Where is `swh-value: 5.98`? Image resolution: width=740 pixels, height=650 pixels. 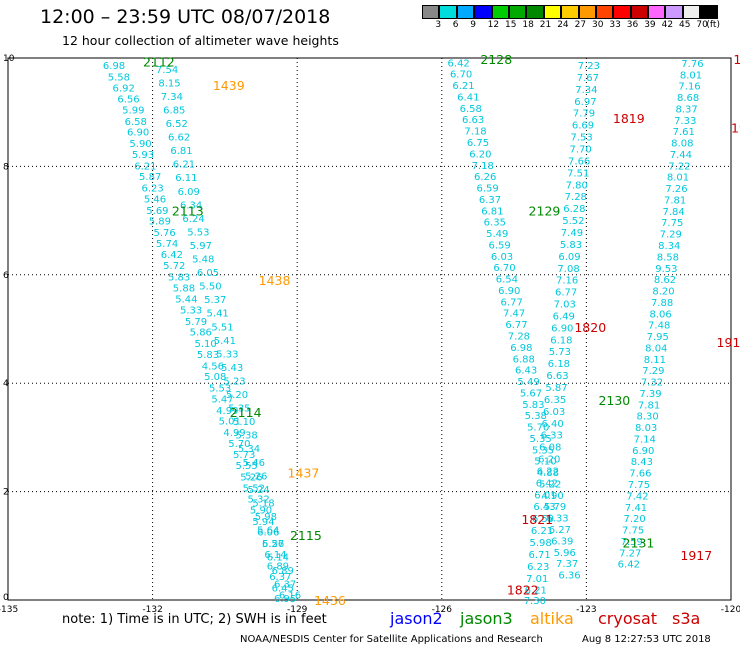 swh-value: 5.98 is located at coordinates (540, 543).